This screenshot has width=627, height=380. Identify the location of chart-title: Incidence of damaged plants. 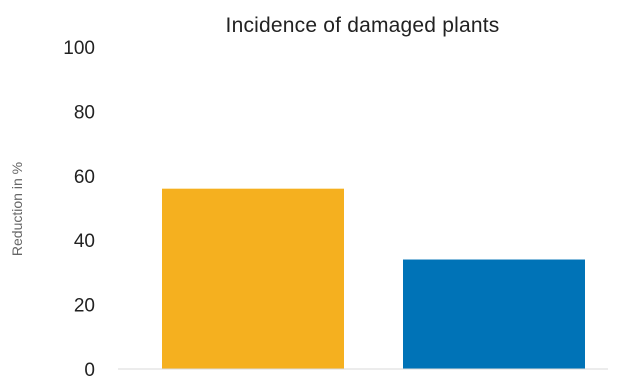
(362, 25).